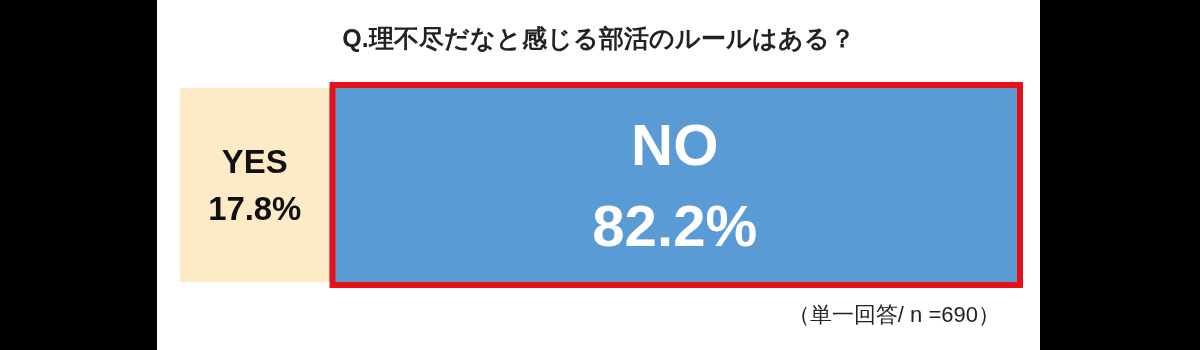 This screenshot has width=1200, height=350. What do you see at coordinates (893, 315) in the screenshot?
I see `text: （単一回答/ n =690）` at bounding box center [893, 315].